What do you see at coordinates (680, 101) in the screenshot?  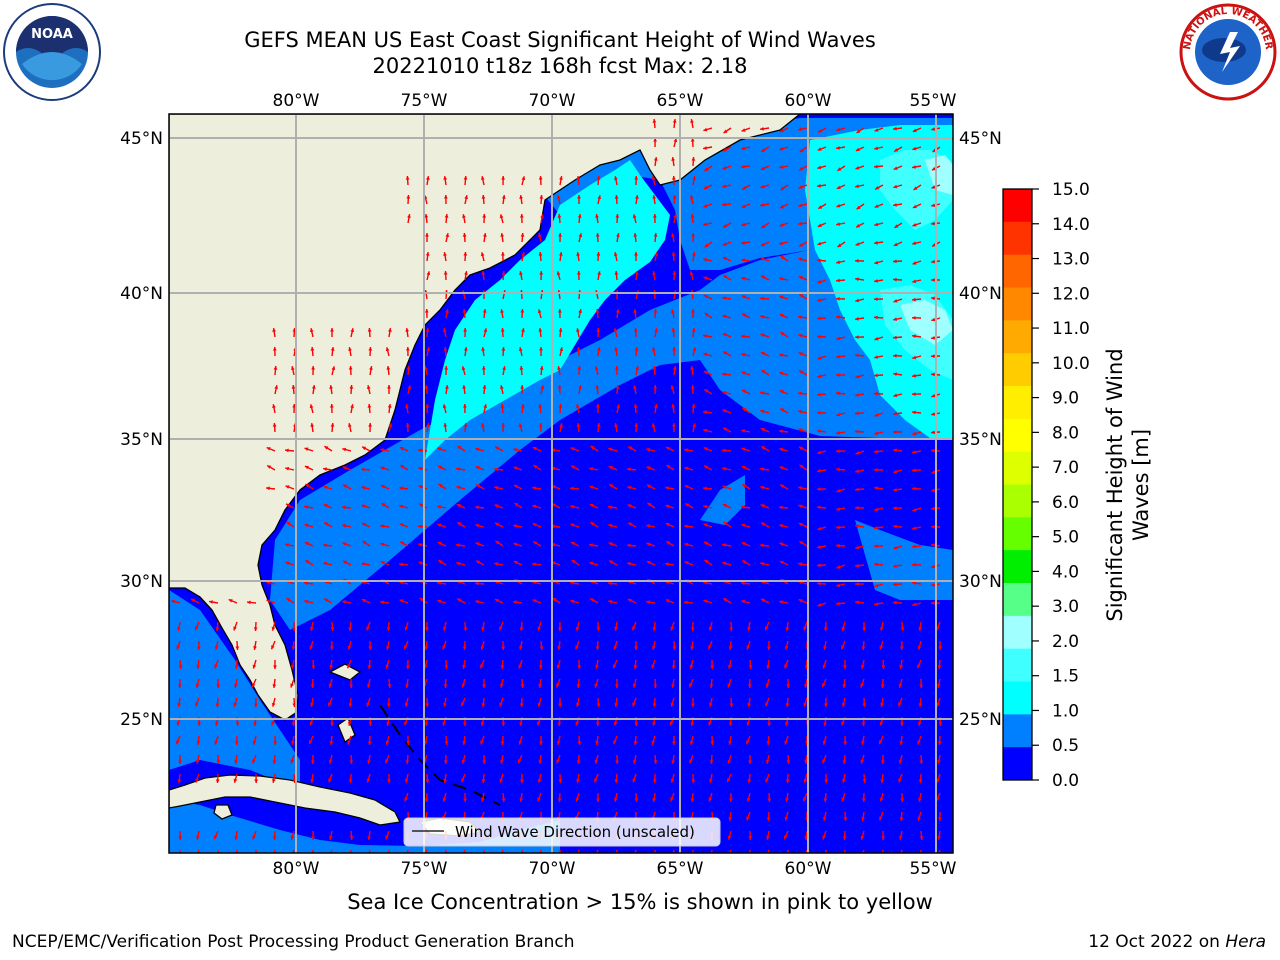 I see `lon-label: 65°W` at bounding box center [680, 101].